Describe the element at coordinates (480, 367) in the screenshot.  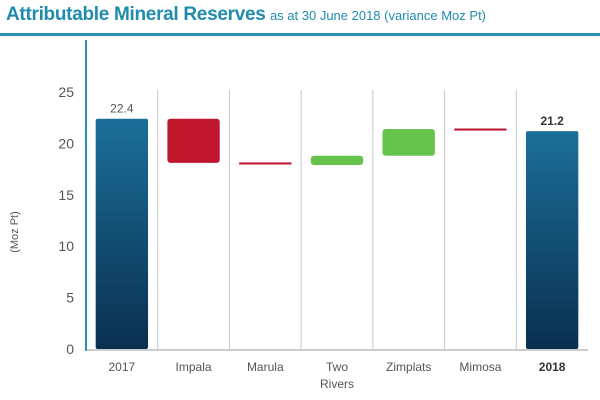
I see `category-label: Mimosa` at that location.